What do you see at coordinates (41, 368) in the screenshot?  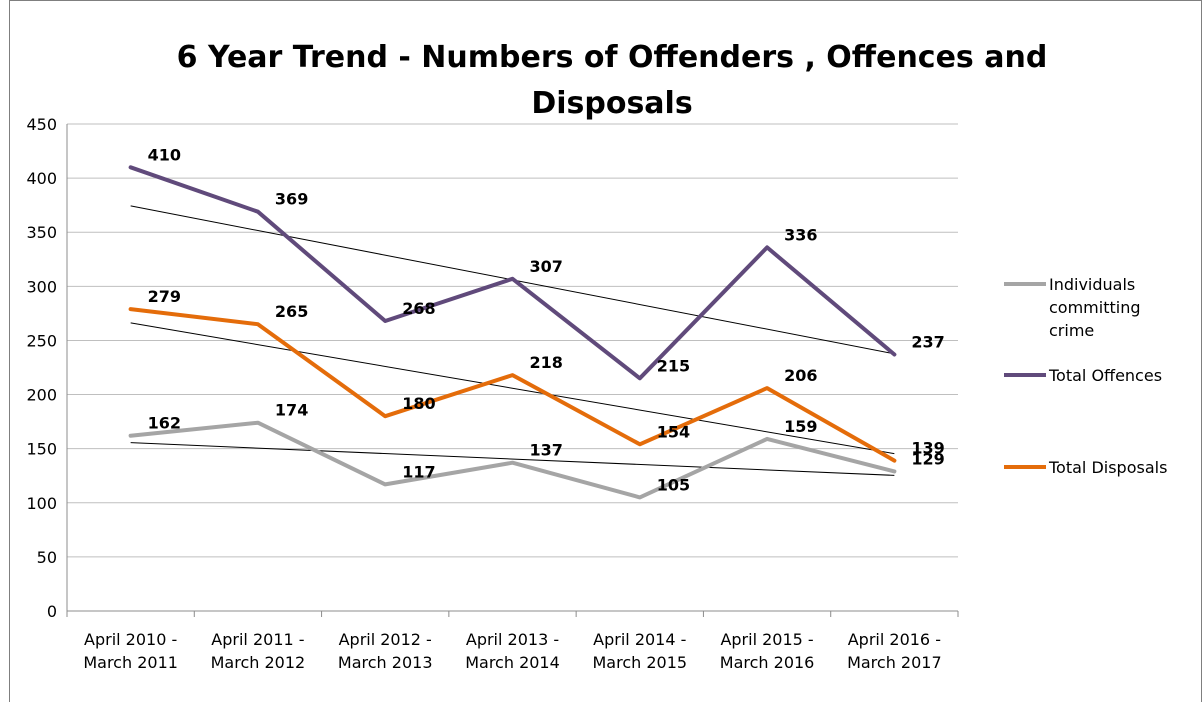 I see `y-axis-ticks: 0 50 100 150 200 250 300 350 400 450` at bounding box center [41, 368].